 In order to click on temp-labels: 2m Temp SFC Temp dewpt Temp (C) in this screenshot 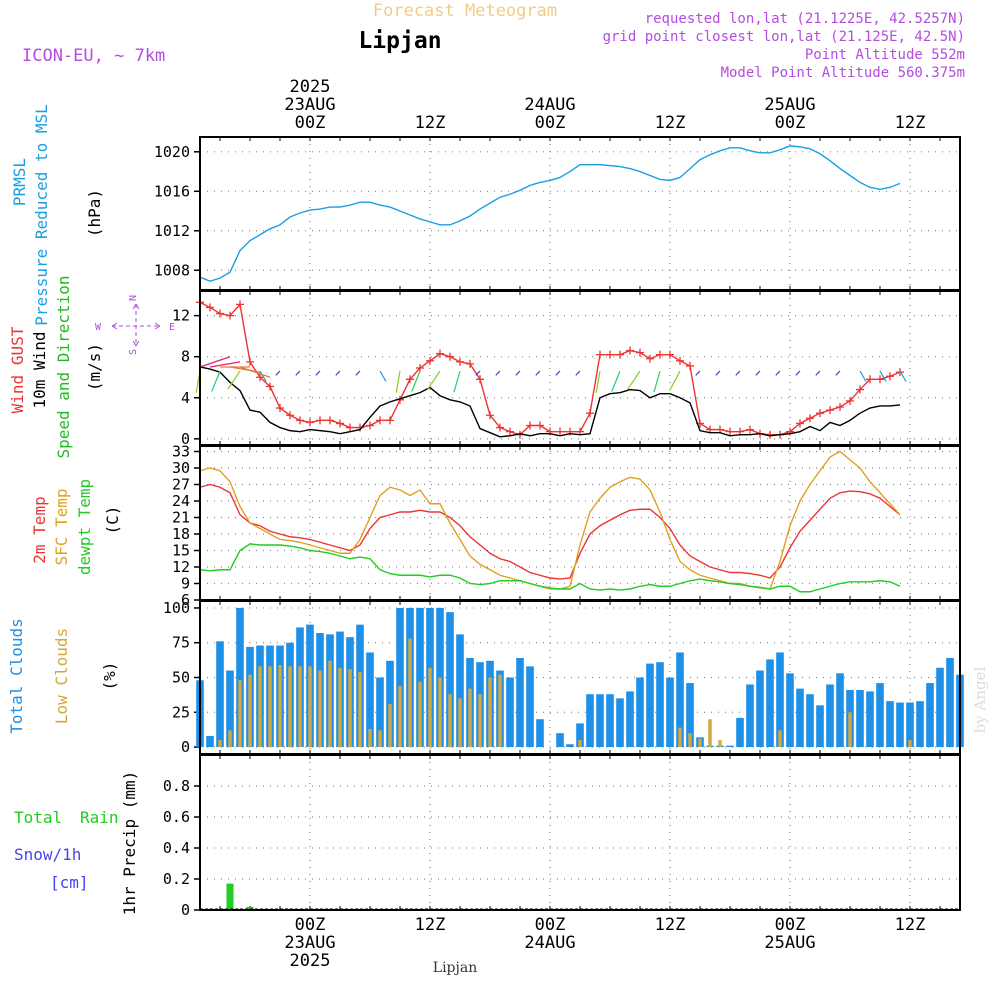, I will do `click(76, 527)`.